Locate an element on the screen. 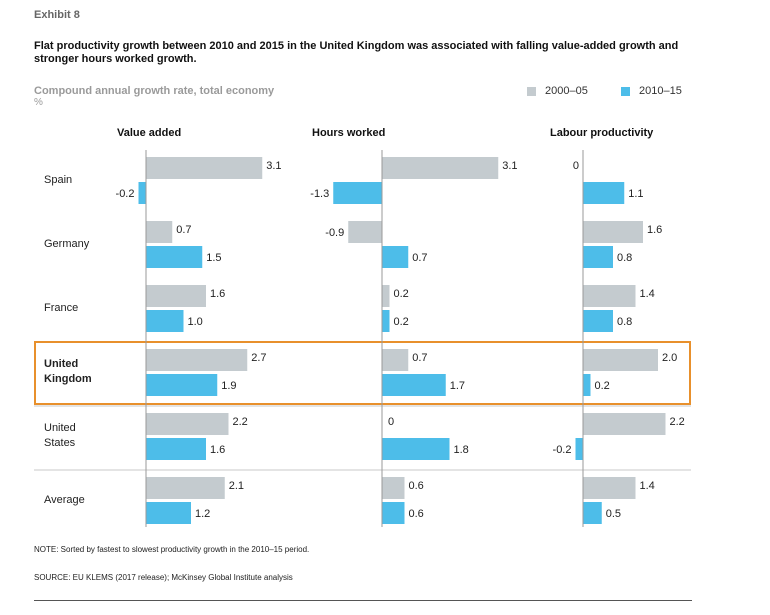 The height and width of the screenshot is (615, 770). country-label-line: Germany is located at coordinates (67, 243).